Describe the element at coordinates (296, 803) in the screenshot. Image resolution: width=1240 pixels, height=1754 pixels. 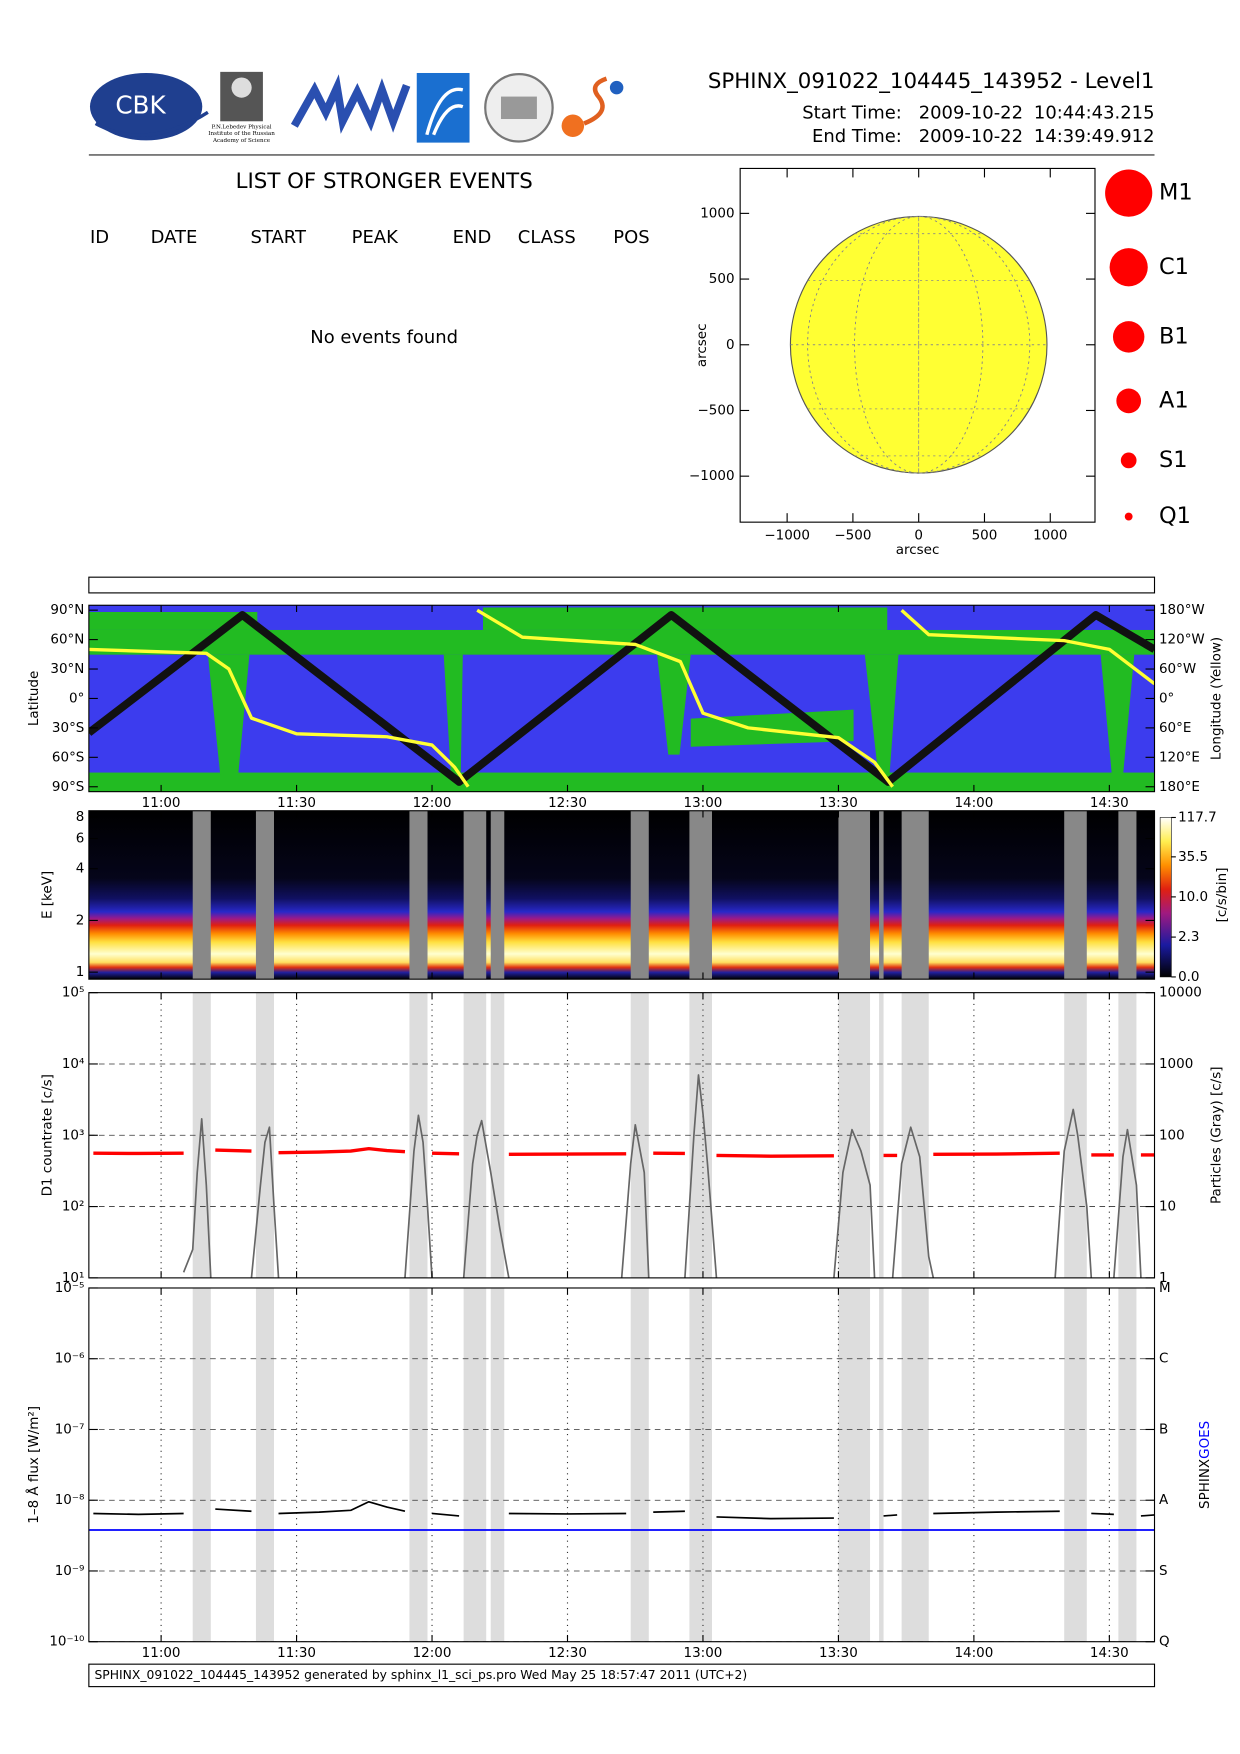
I see `x-tick-label: 11:30` at that location.